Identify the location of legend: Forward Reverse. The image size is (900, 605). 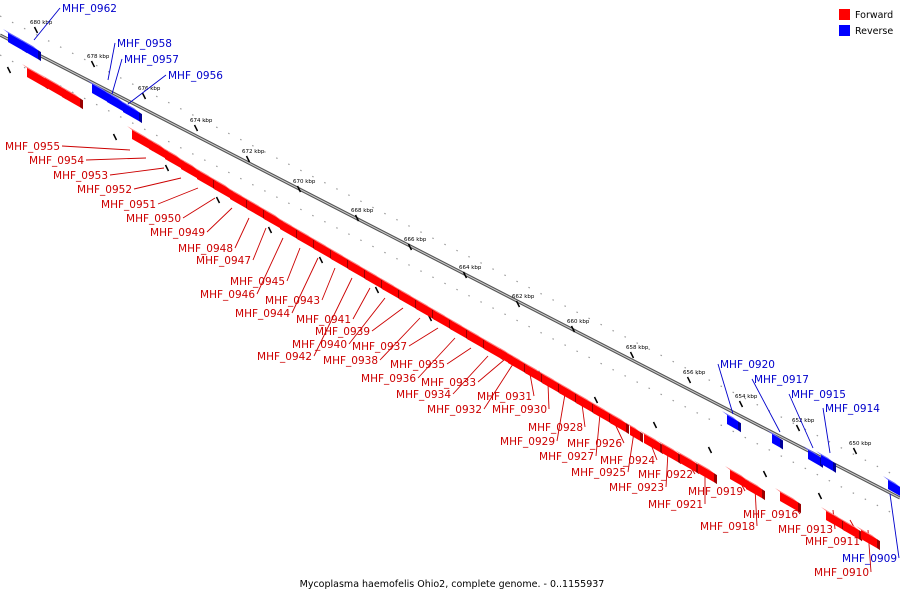
(866, 23).